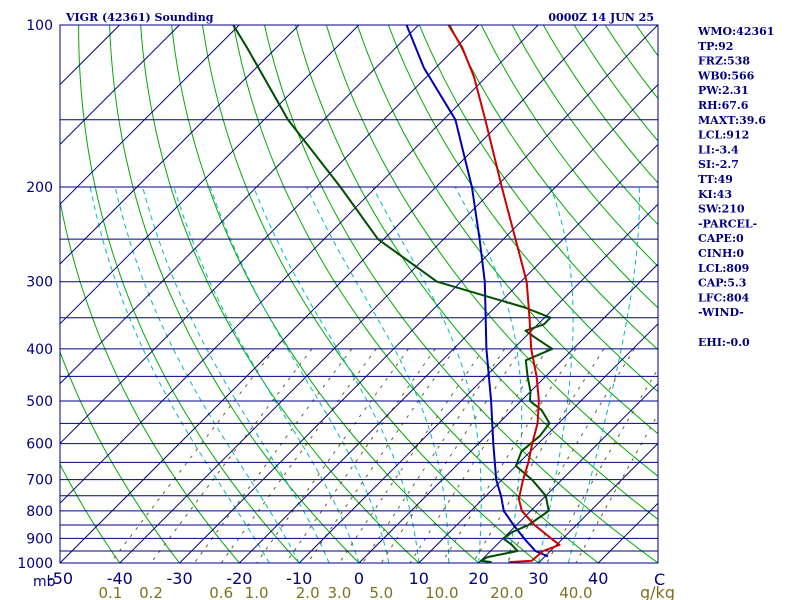 Image resolution: width=800 pixels, height=600 pixels. Describe the element at coordinates (601, 17) in the screenshot. I see `chart-datetime: 0000Z 14 JUN 25` at that location.